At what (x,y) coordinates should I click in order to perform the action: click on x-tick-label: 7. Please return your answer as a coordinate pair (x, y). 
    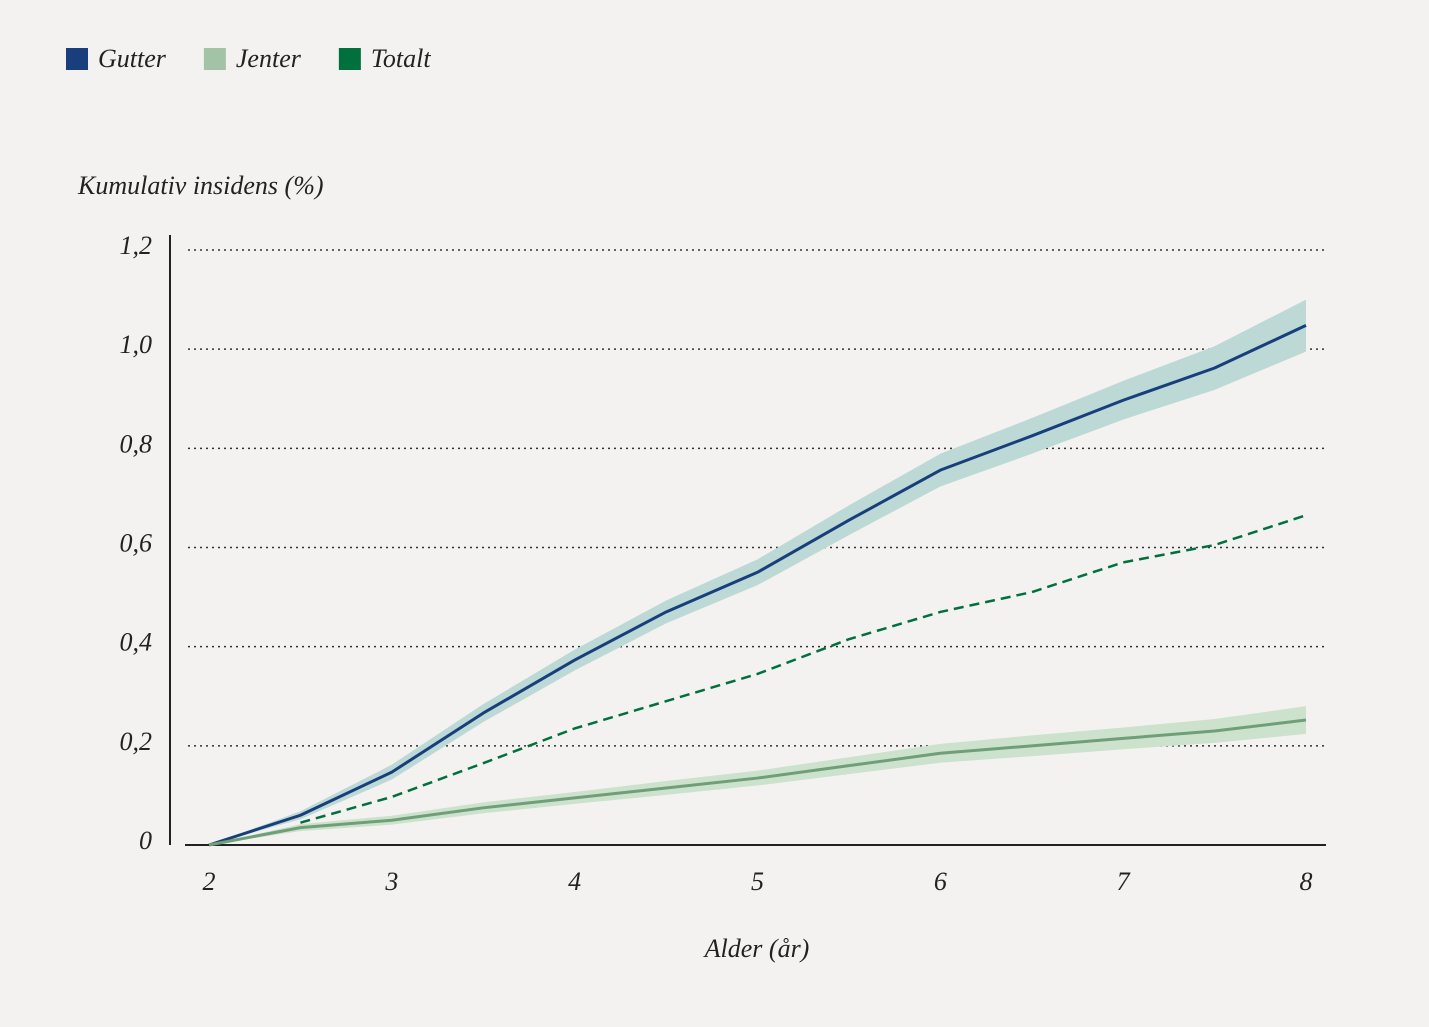
    Looking at the image, I should click on (1124, 881).